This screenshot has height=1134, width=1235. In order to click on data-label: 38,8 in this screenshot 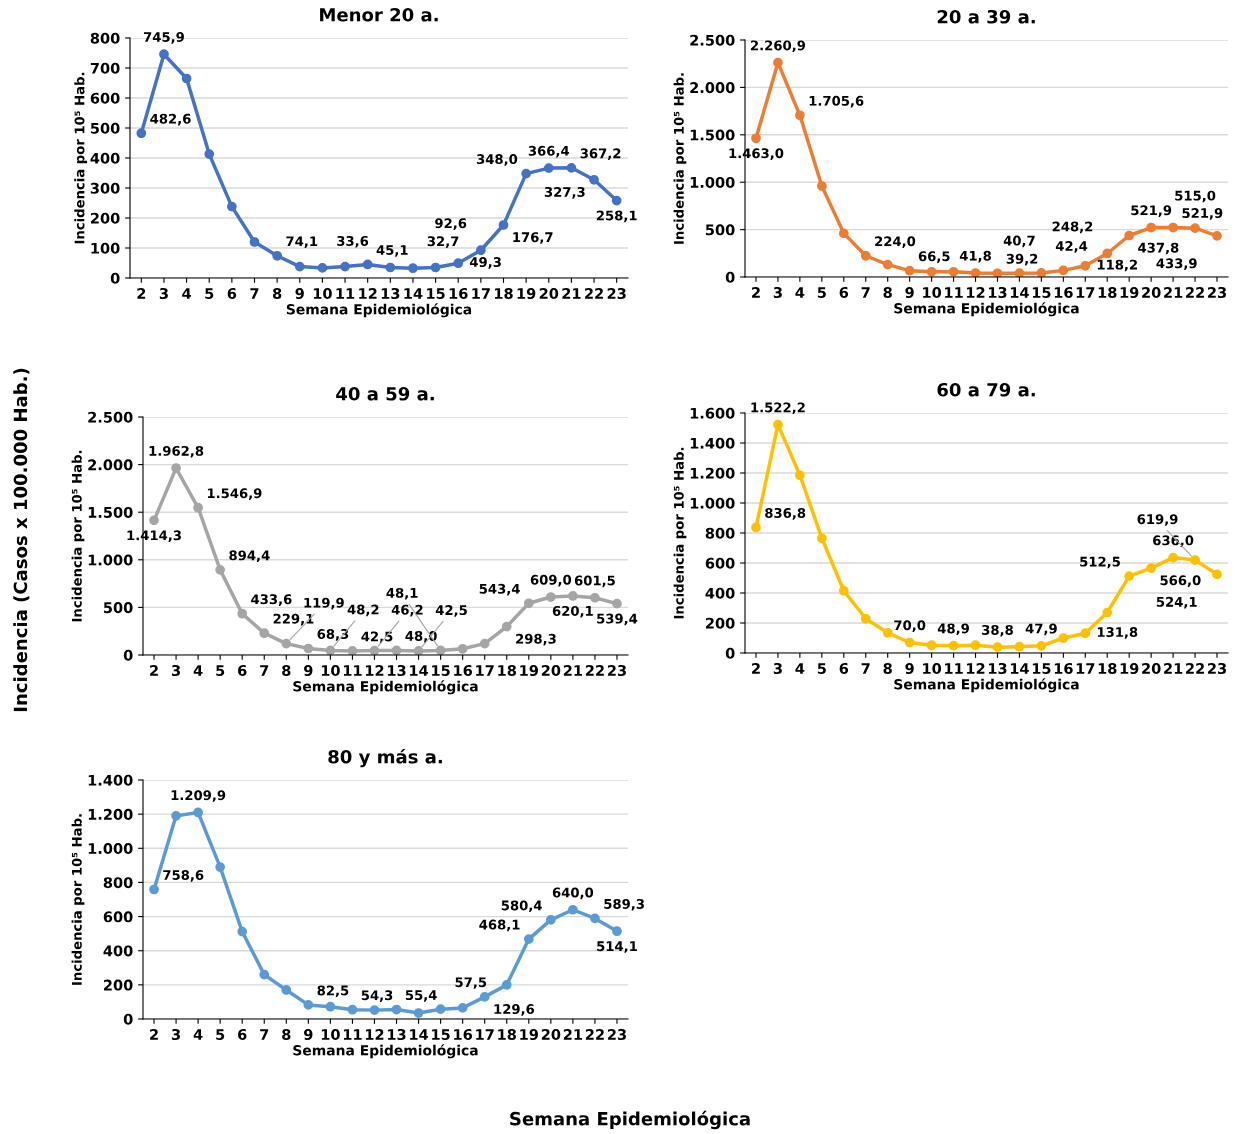, I will do `click(997, 630)`.